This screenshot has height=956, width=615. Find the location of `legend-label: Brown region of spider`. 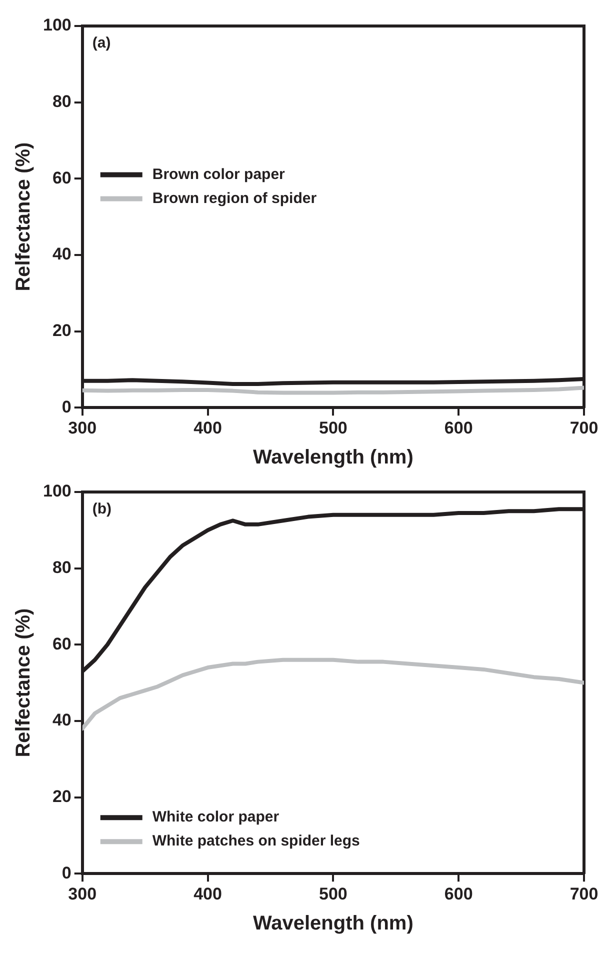

legend-label: Brown region of spider is located at coordinates (234, 198).